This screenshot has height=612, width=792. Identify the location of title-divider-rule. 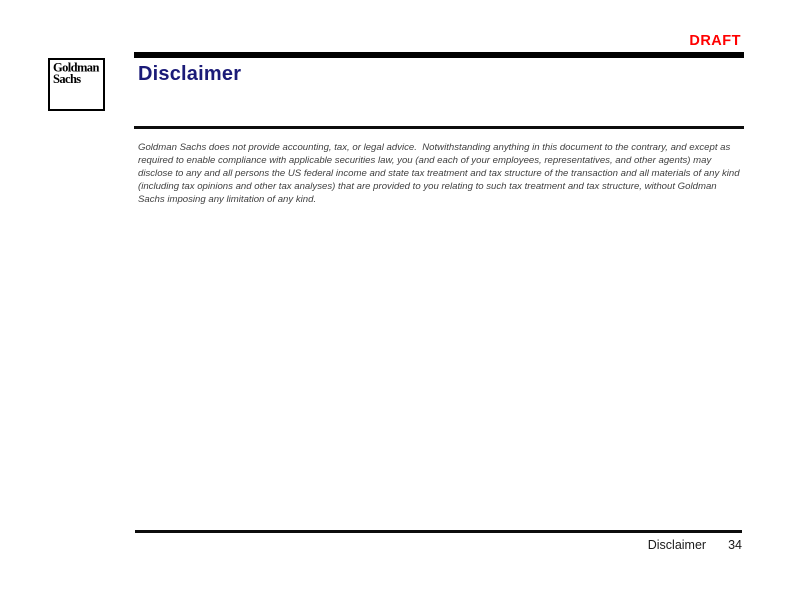
(439, 127).